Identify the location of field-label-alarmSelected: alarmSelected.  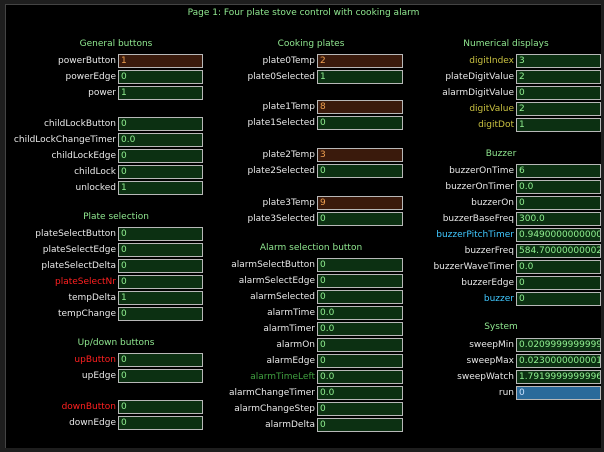
(282, 297).